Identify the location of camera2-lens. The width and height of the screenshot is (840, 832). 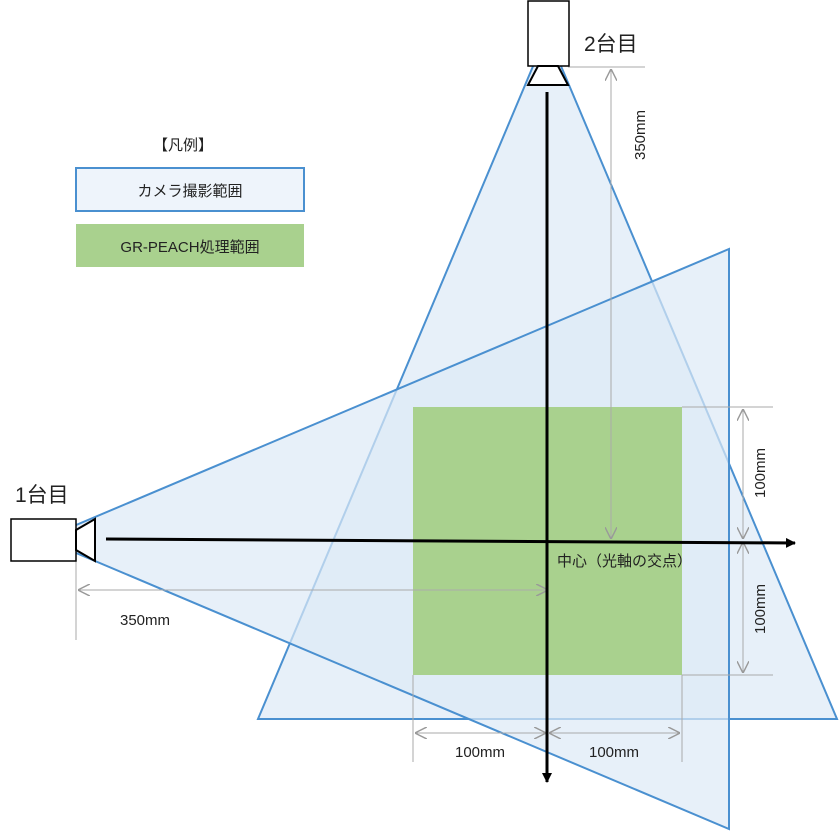
(548, 75).